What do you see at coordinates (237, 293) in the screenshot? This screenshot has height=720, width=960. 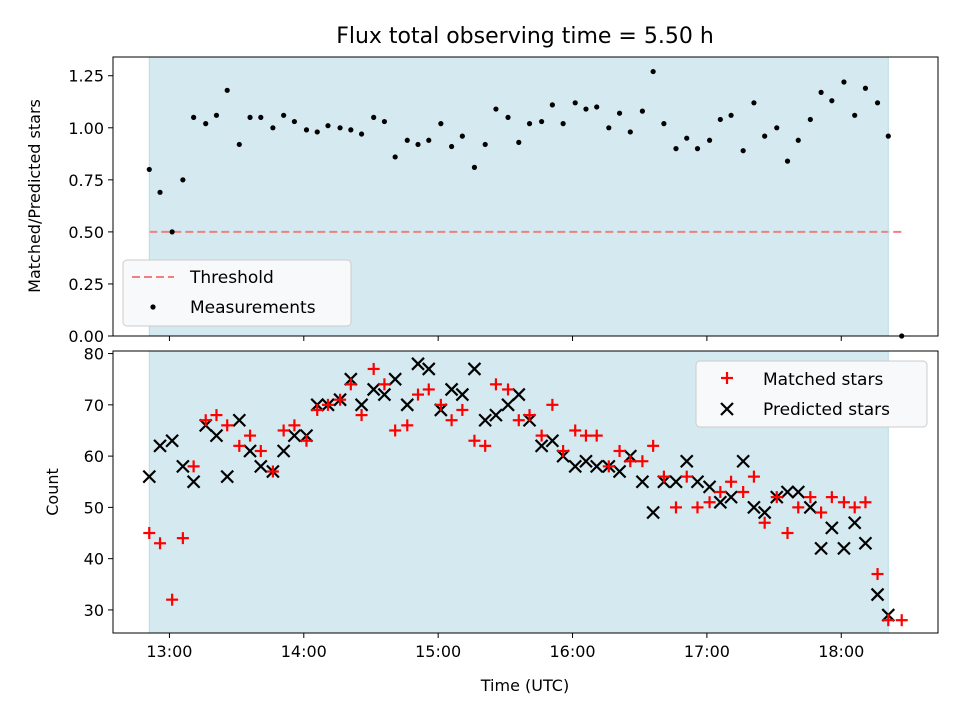 I see `top-legend: Threshold Measurements` at bounding box center [237, 293].